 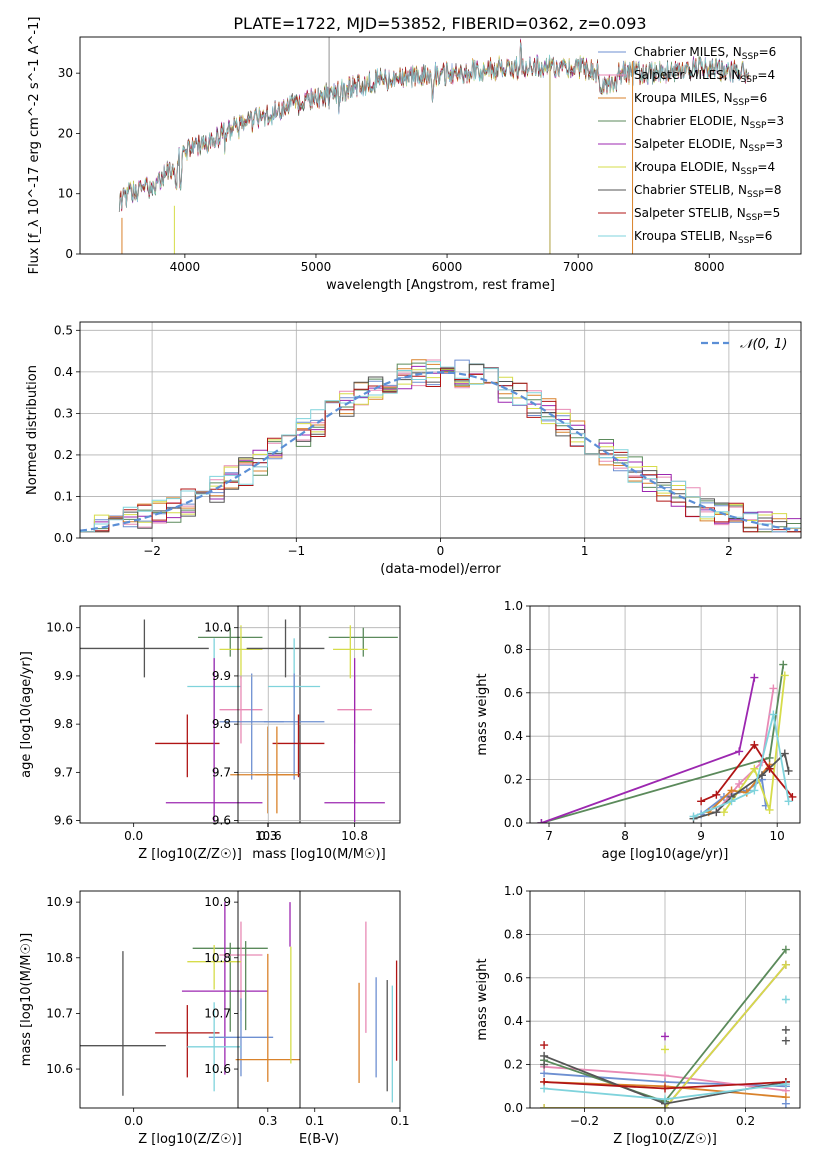 I want to click on y-tick-label: 9.7, so click(x=221, y=772).